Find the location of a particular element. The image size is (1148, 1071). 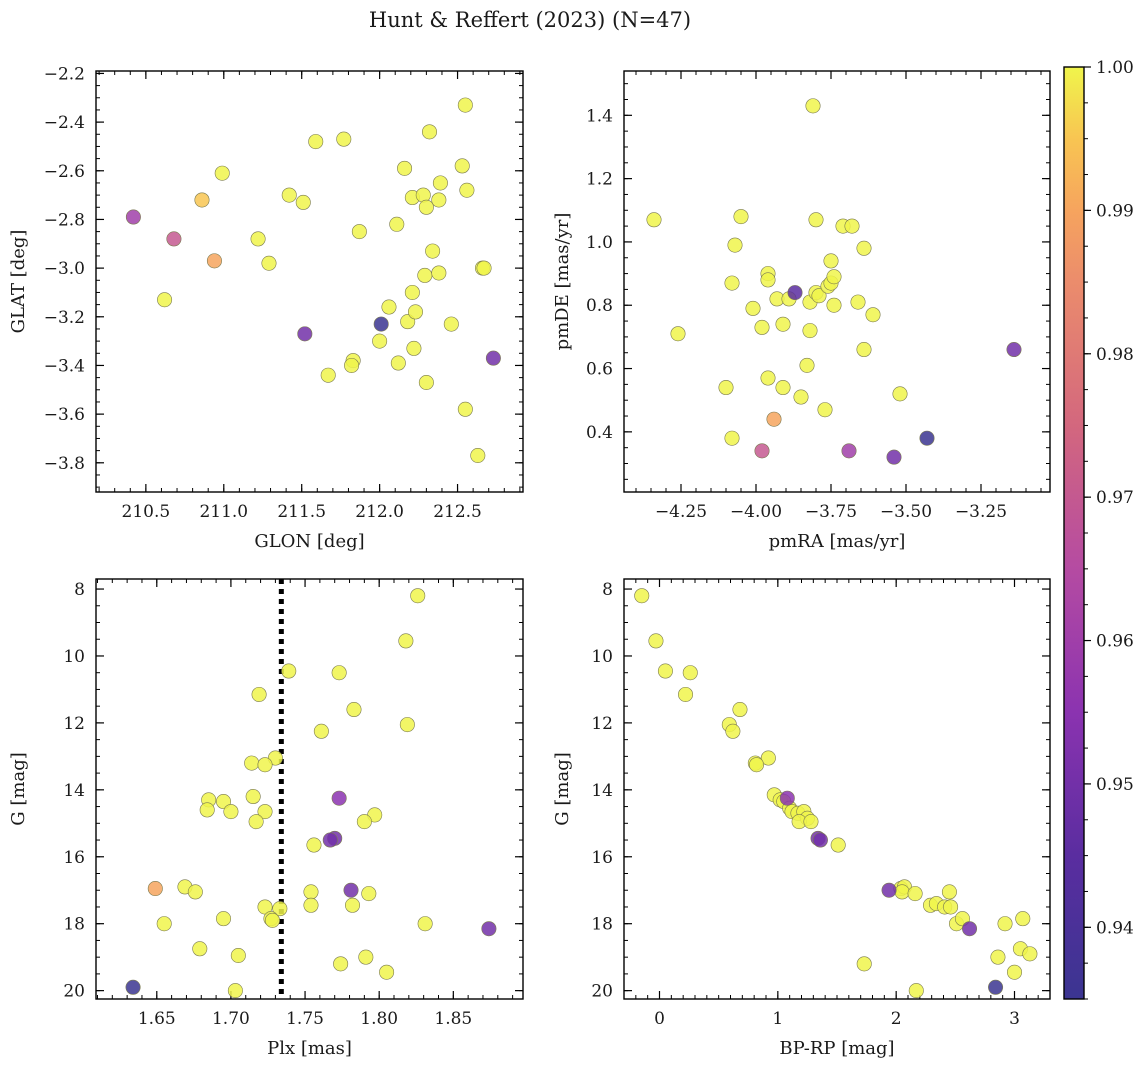

x-axis-label: BP-RP [mag] is located at coordinates (836, 1048).